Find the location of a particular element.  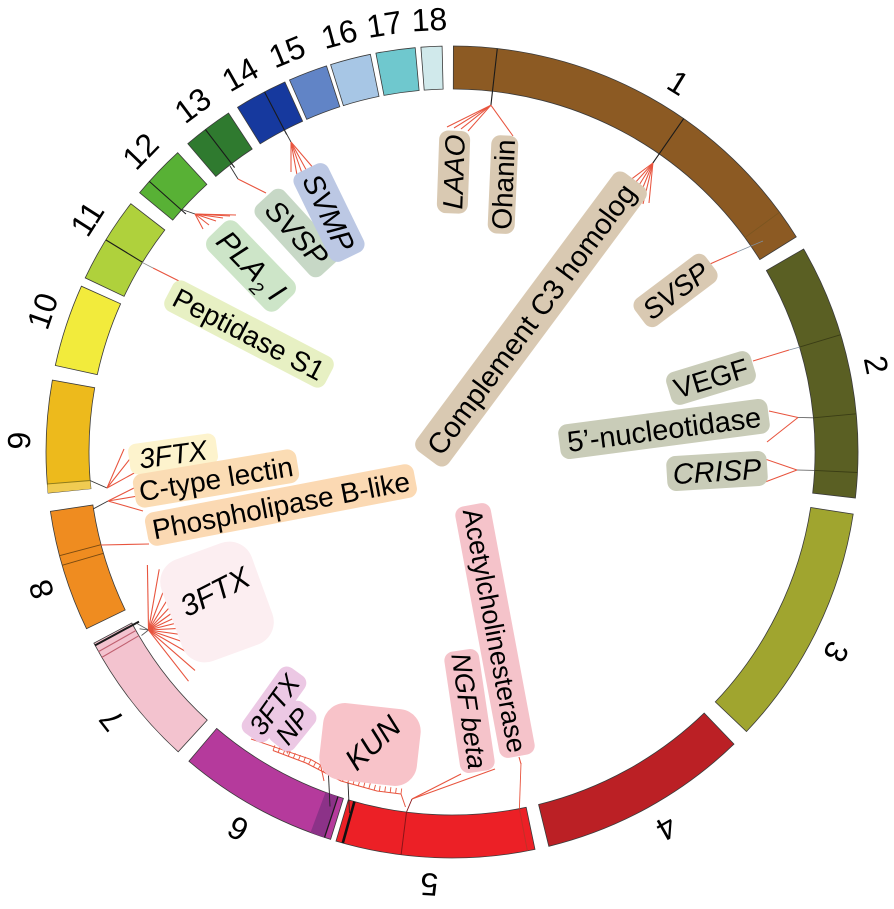

svg-text: Ohanin is located at coordinates (503, 185).